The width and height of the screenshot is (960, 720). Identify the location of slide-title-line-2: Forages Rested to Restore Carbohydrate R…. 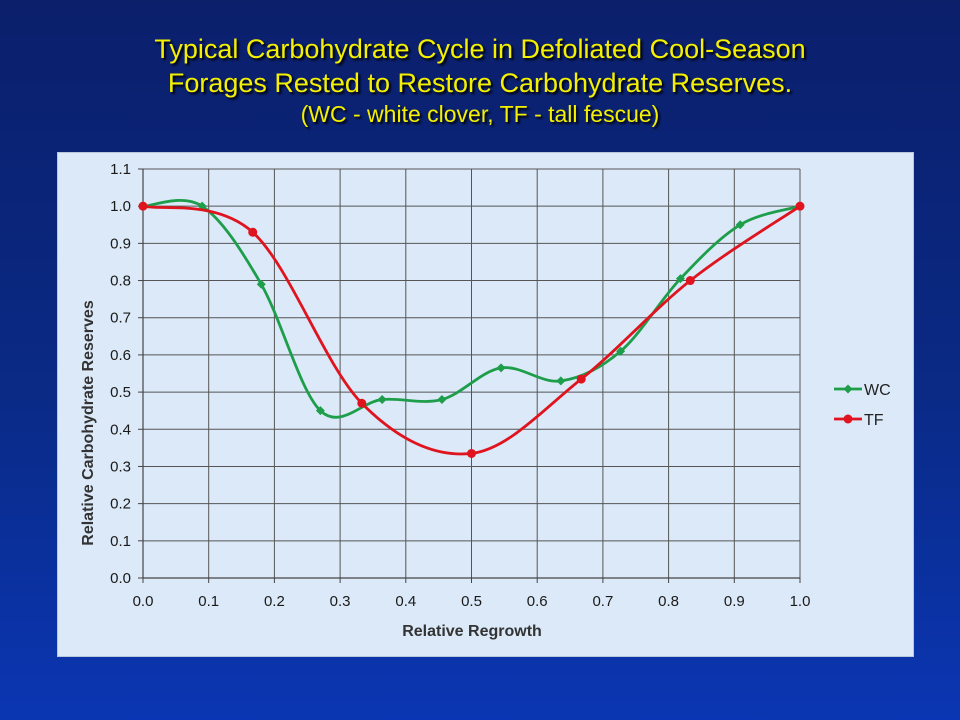
(480, 83).